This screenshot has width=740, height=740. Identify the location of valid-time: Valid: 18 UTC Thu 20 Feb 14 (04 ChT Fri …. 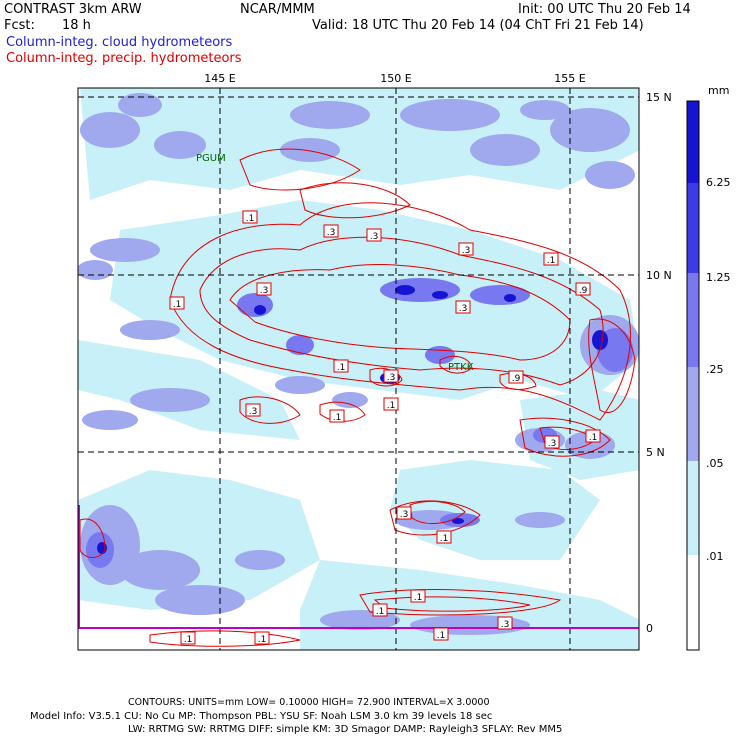
(478, 25).